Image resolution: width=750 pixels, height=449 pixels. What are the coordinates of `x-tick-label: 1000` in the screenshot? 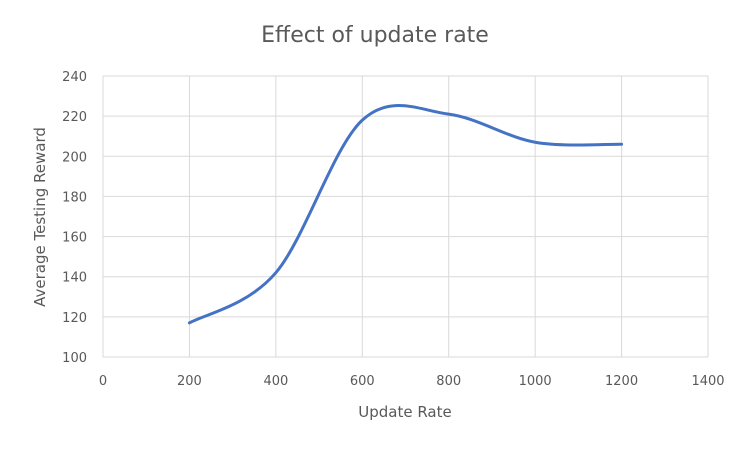 It's located at (535, 381).